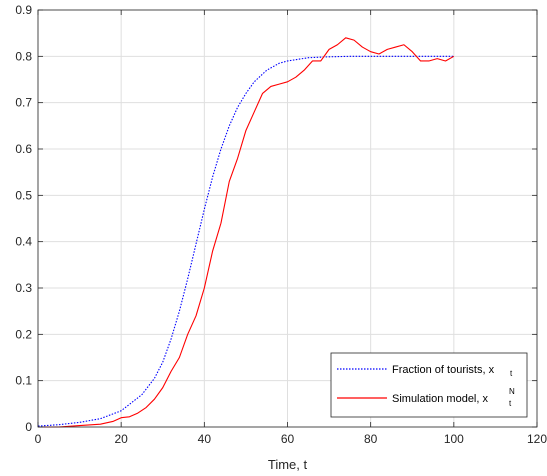 The width and height of the screenshot is (547, 476). Describe the element at coordinates (23, 288) in the screenshot. I see `y-tick-label: 0.3` at that location.